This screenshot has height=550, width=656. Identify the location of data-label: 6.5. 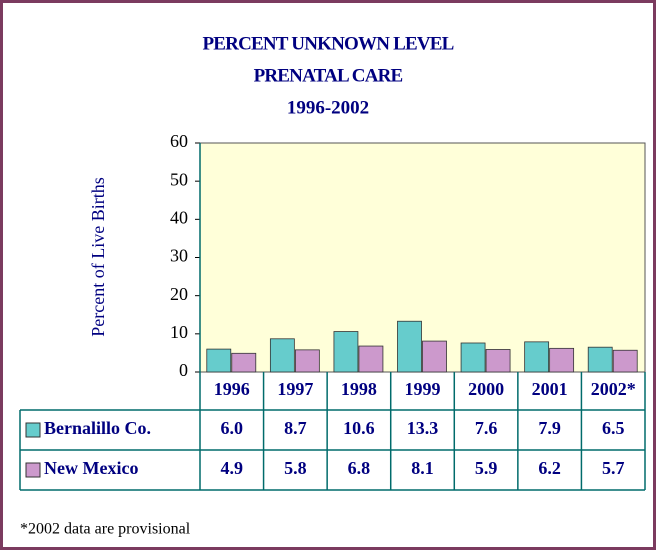
(613, 428).